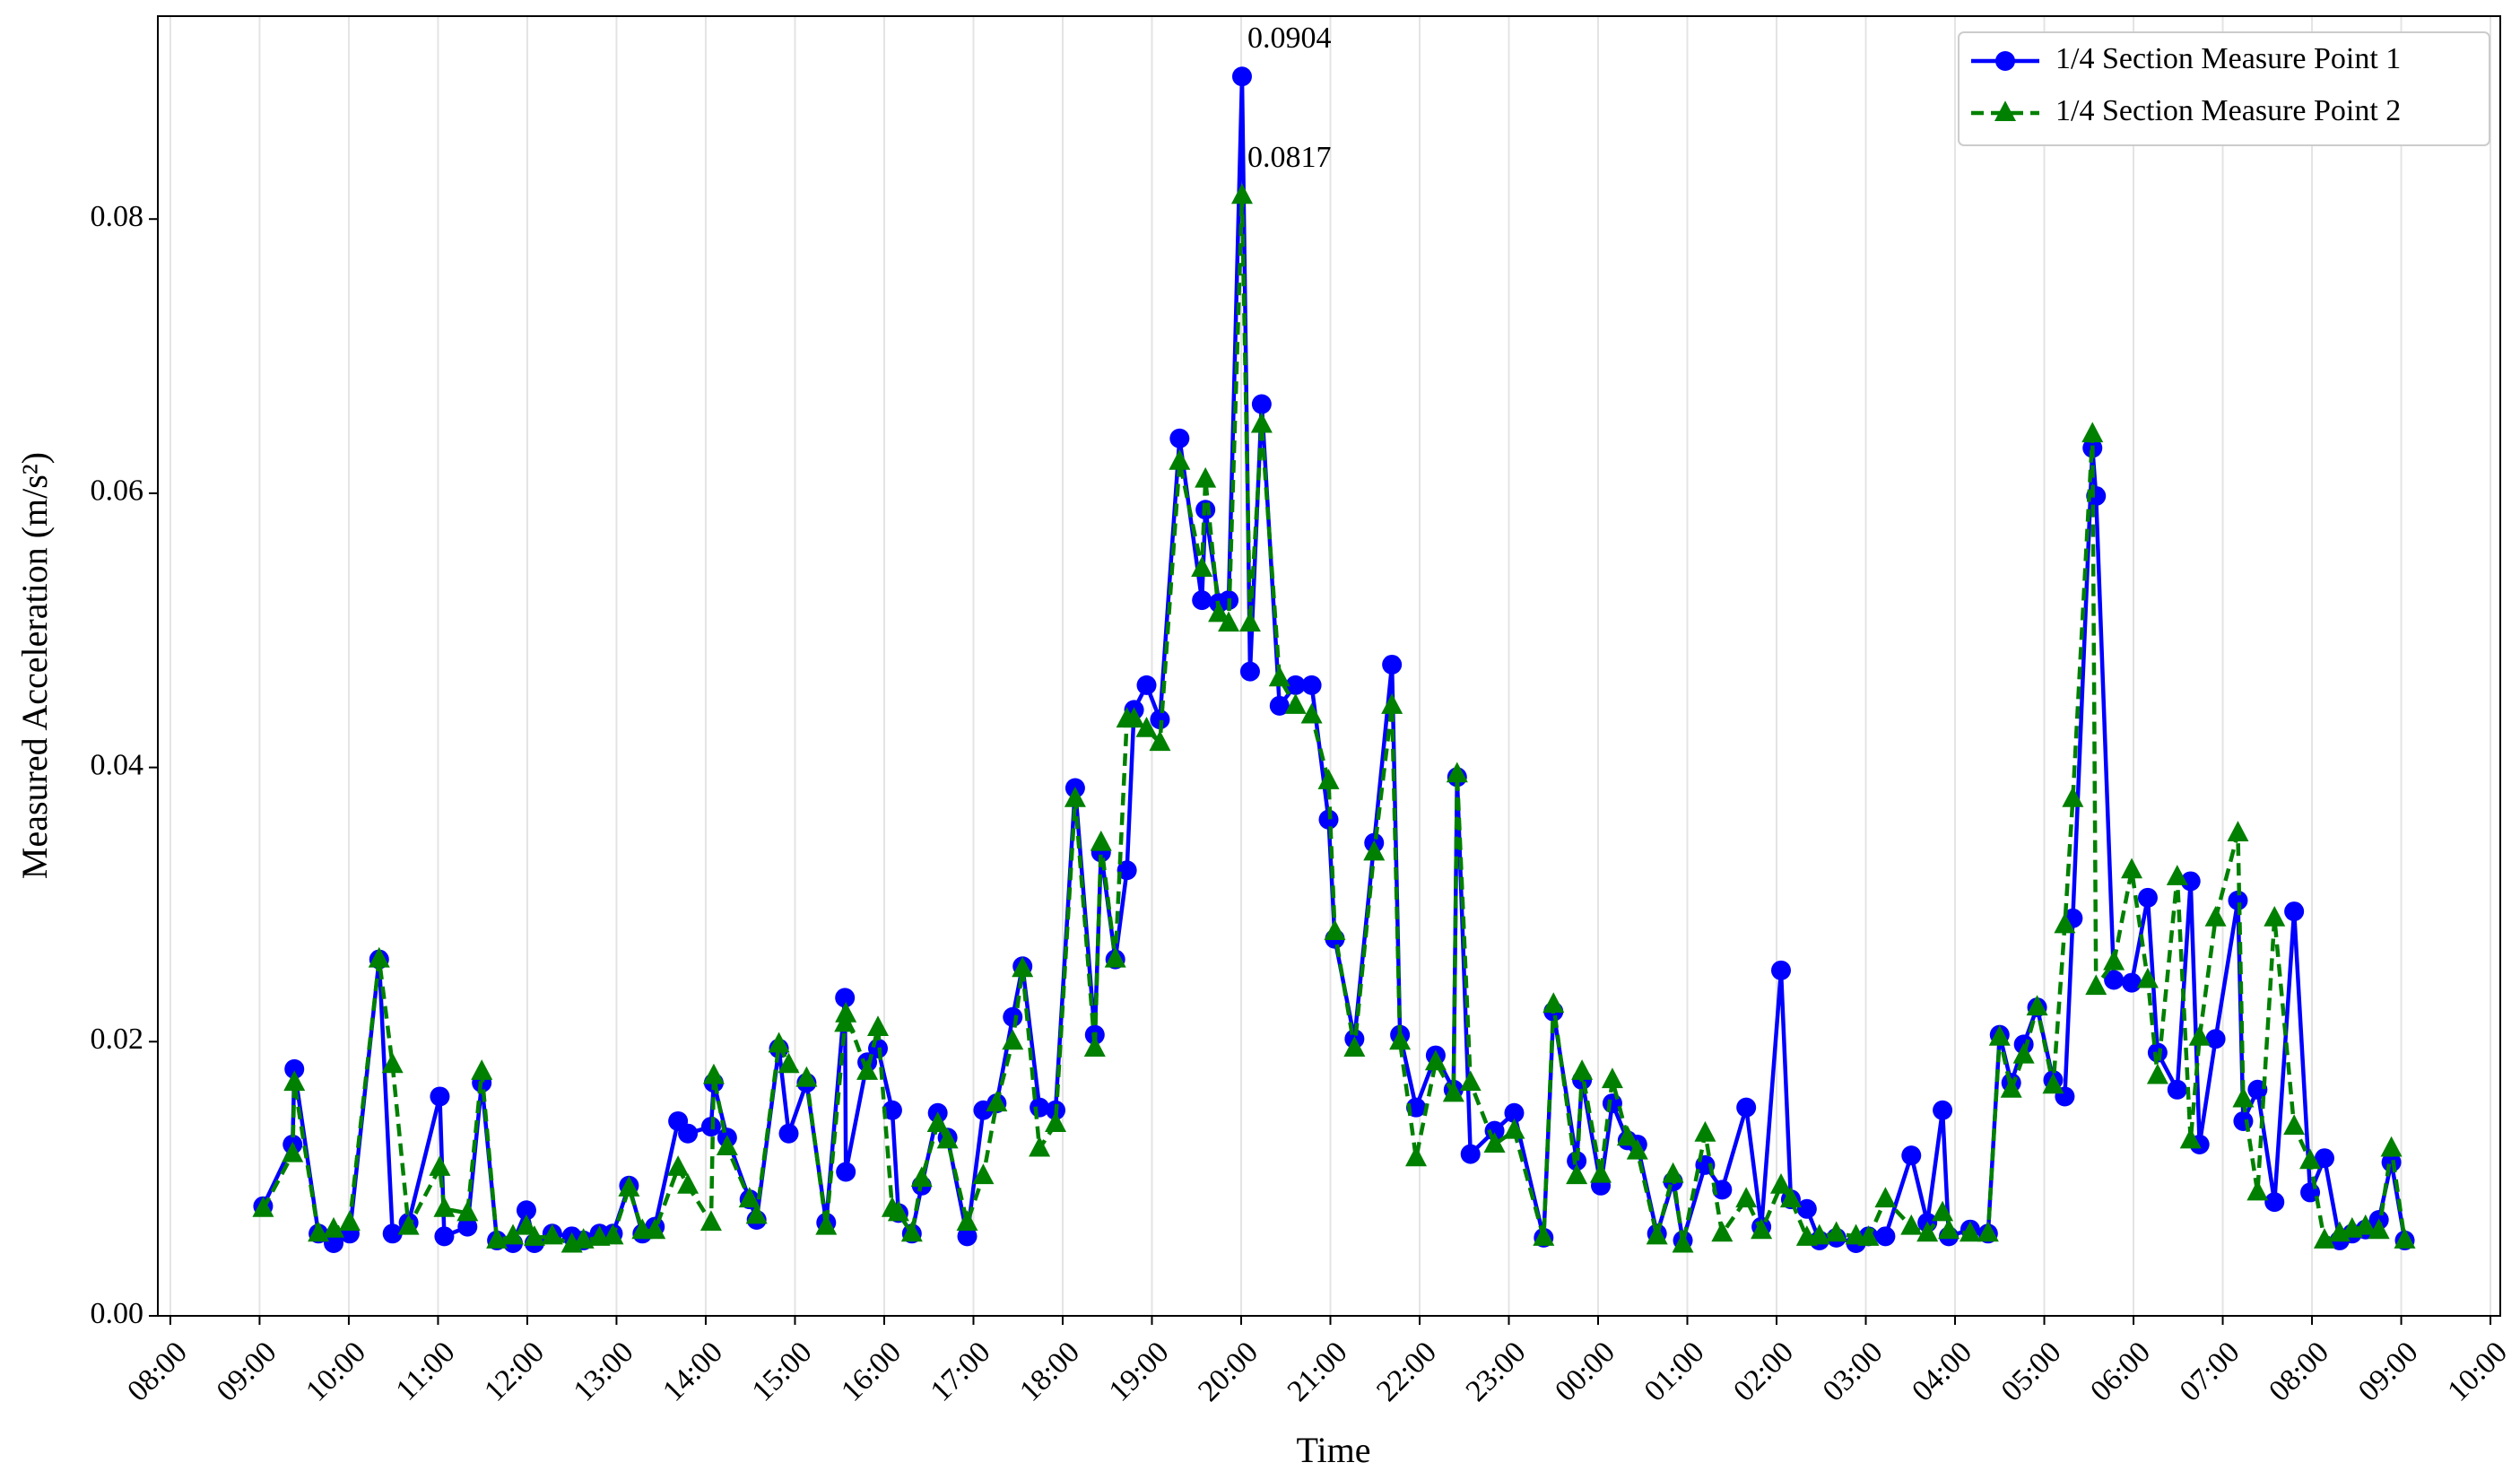 The width and height of the screenshot is (2520, 1480). What do you see at coordinates (157, 1372) in the screenshot?
I see `x-tick-label: 08:00` at bounding box center [157, 1372].